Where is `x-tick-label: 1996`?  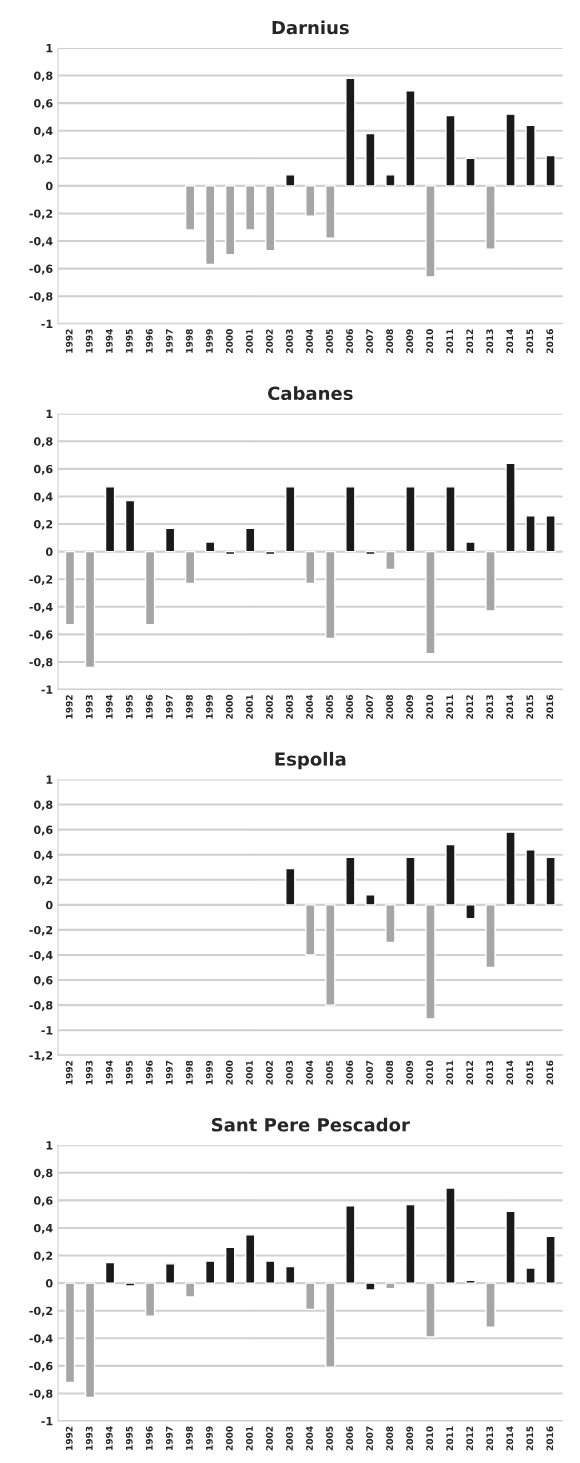 x-tick-label: 1996 is located at coordinates (149, 341).